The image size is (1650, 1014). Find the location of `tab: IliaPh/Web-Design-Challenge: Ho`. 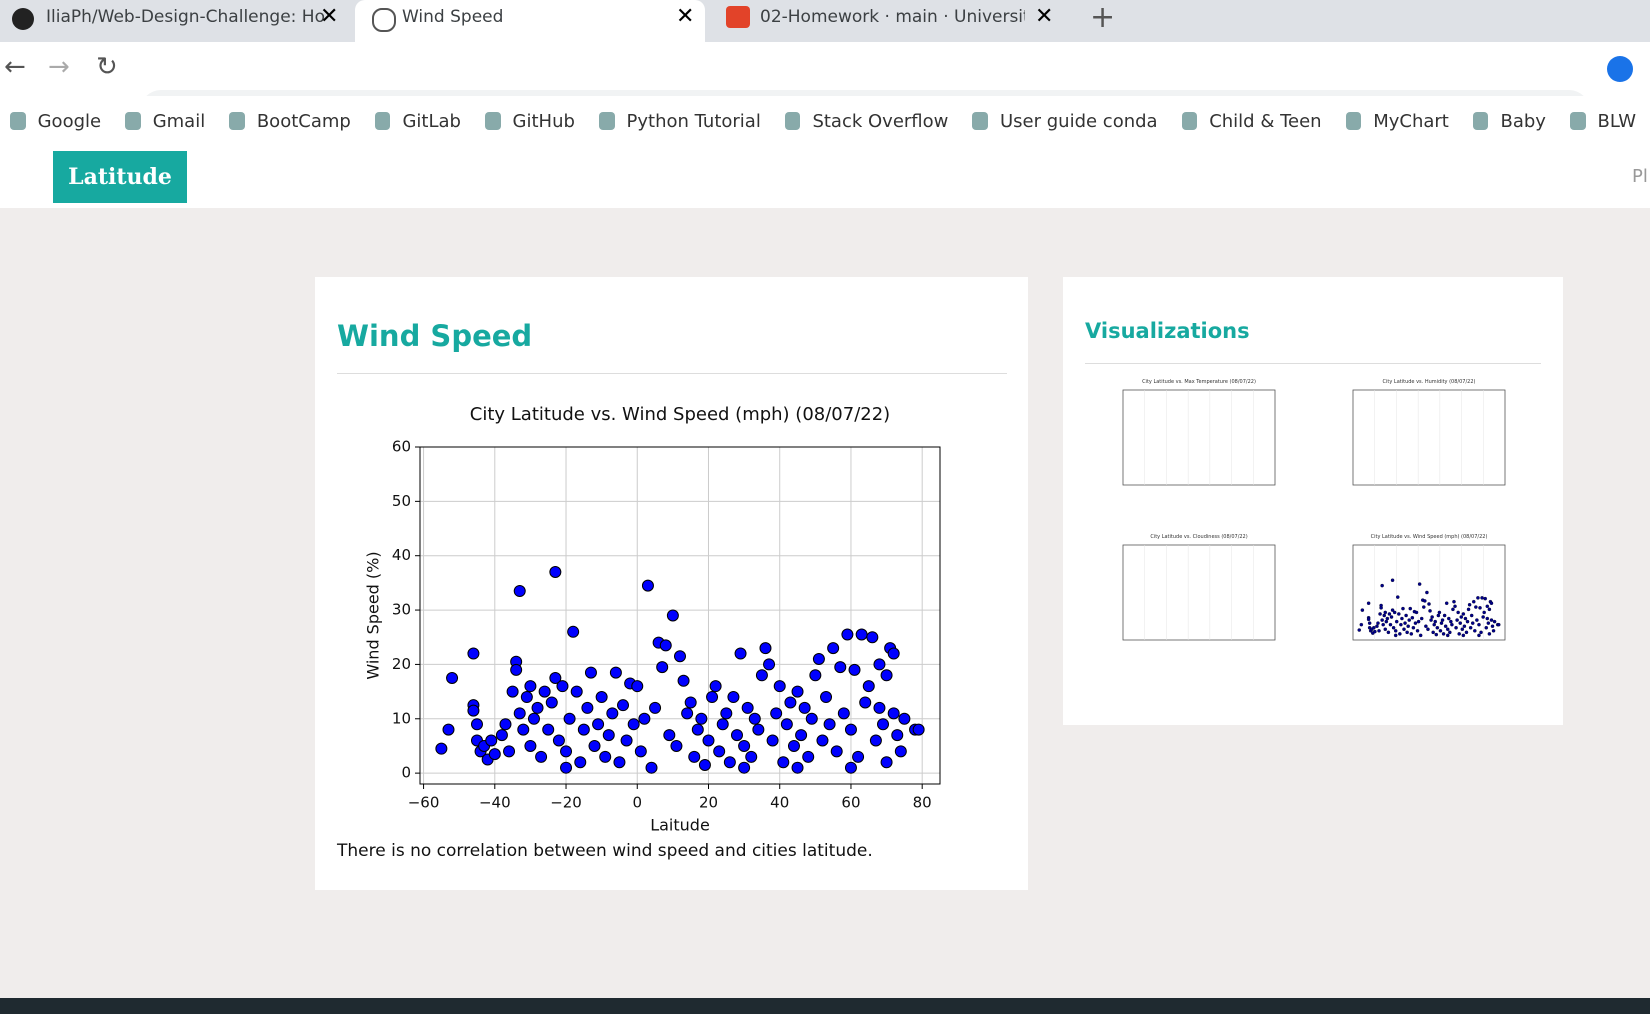

tab: IliaPh/Web-Design-Challenge: Ho is located at coordinates (185, 17).